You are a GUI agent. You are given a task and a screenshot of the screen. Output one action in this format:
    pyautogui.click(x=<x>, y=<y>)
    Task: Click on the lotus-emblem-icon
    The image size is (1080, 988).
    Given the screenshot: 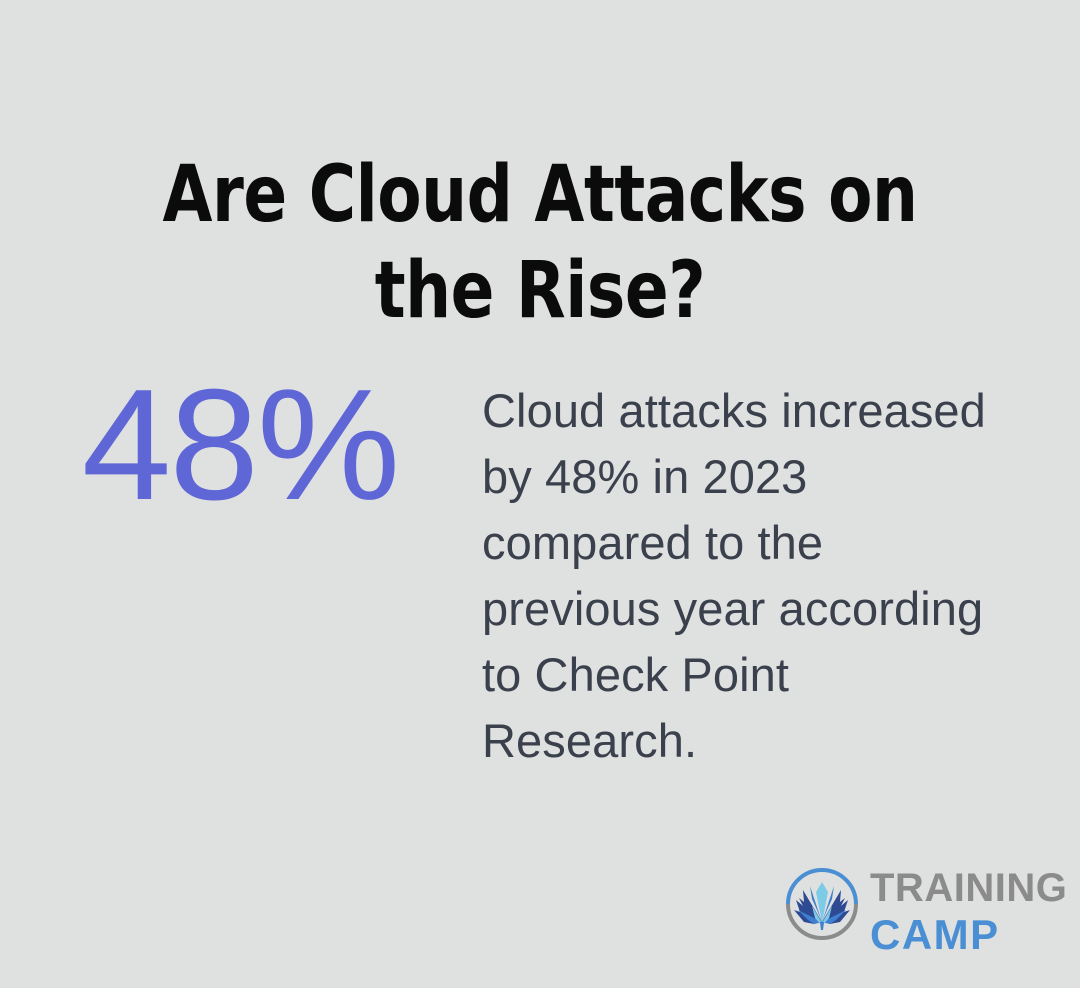 What is the action you would take?
    pyautogui.click(x=822, y=904)
    